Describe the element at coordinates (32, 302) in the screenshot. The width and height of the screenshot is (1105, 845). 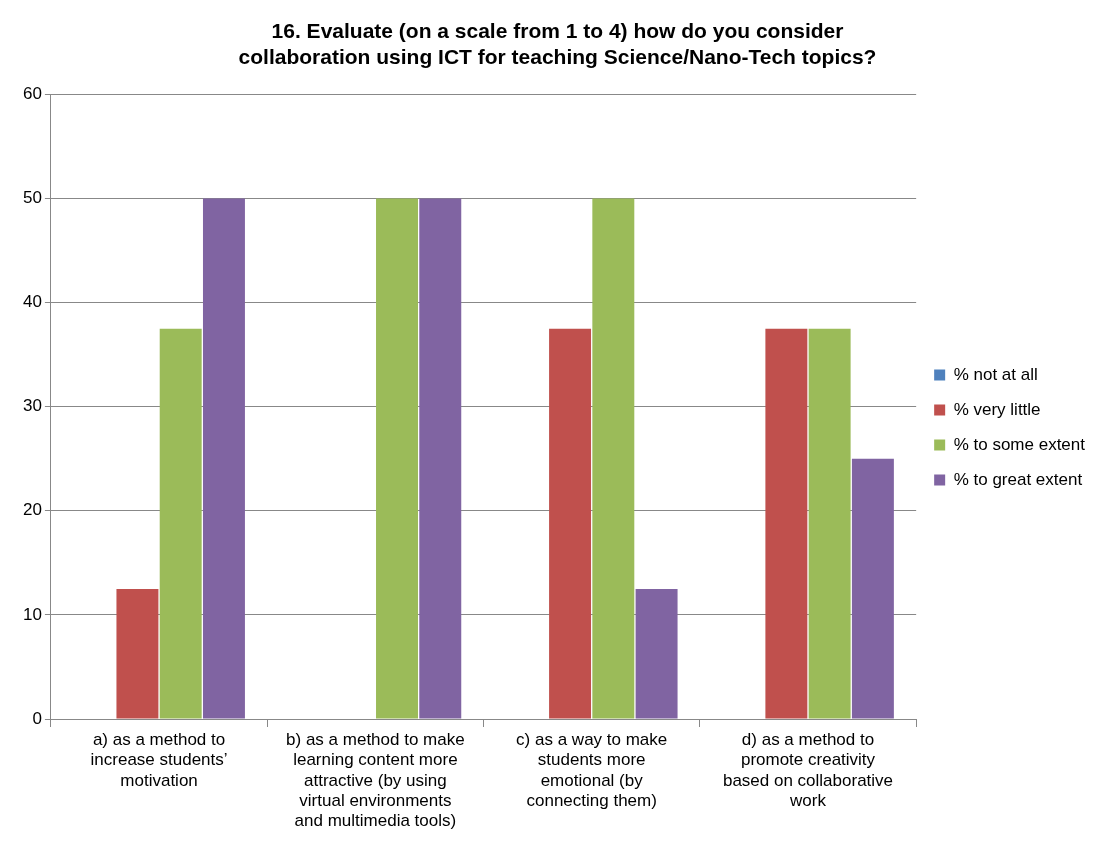
I see `y-tick-label: 40` at that location.